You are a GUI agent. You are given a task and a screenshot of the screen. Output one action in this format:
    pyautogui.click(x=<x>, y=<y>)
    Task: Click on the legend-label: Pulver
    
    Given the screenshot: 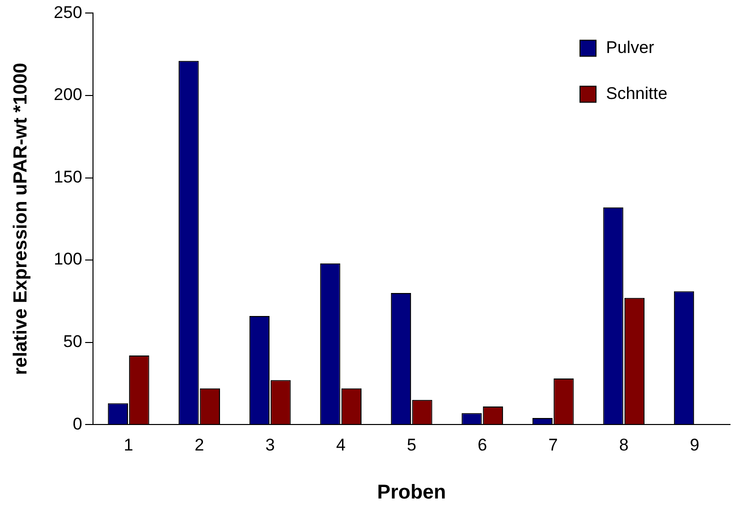 What is the action you would take?
    pyautogui.click(x=630, y=47)
    